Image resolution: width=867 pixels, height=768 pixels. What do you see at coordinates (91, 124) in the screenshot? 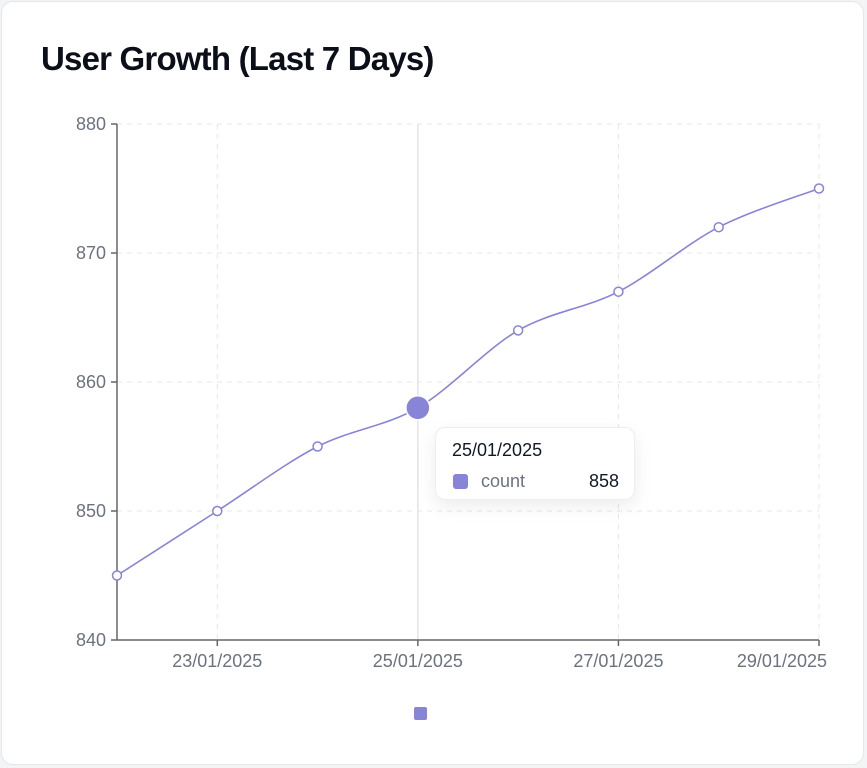
I see `y-tick-label: 880` at bounding box center [91, 124].